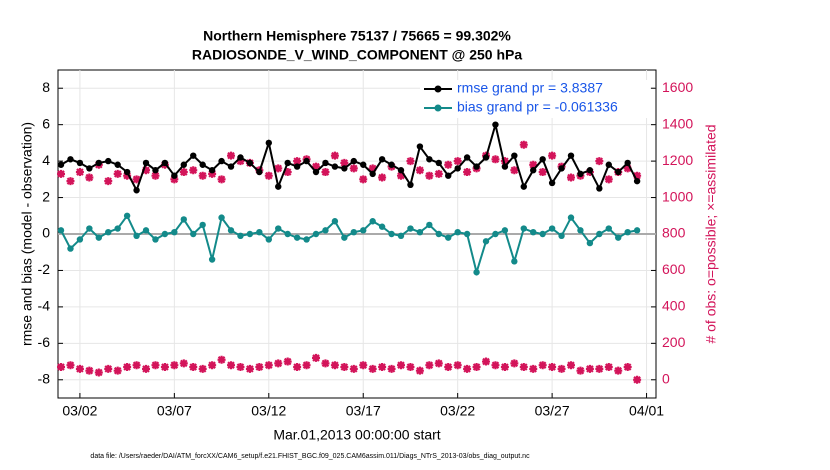  Describe the element at coordinates (46, 123) in the screenshot. I see `y-tick-label: 6` at that location.